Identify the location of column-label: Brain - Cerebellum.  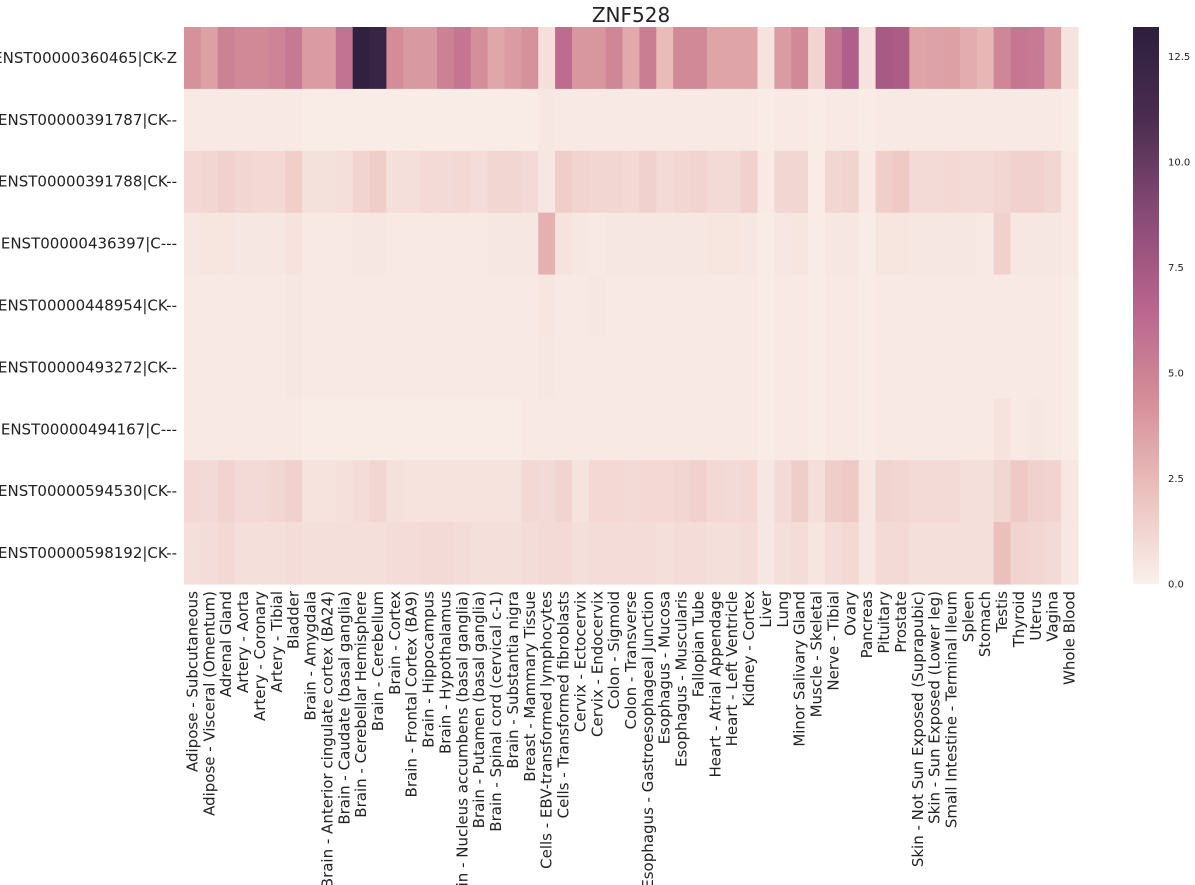
(378, 661).